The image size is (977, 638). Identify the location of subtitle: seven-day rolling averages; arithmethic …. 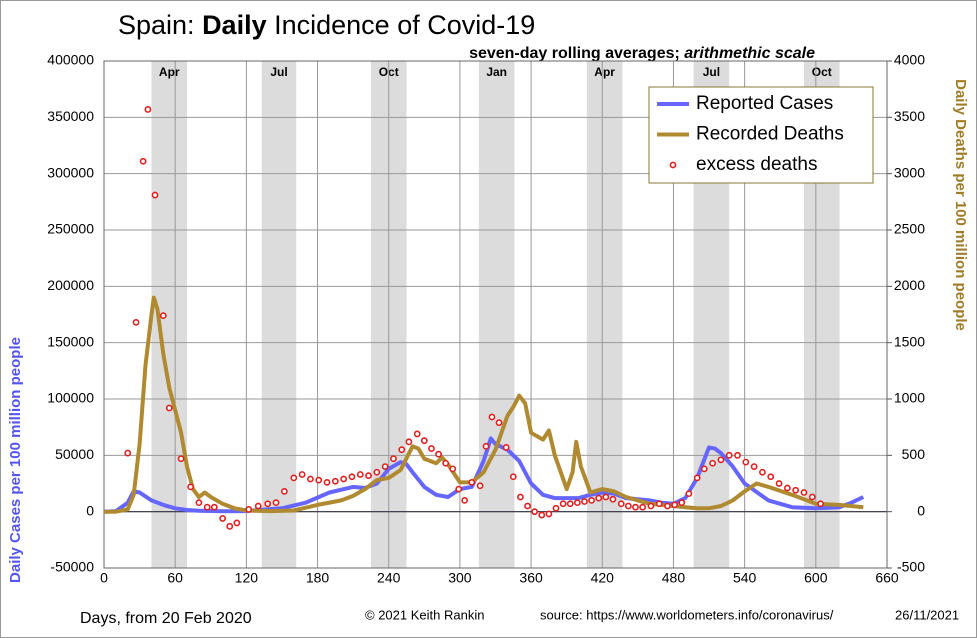
(642, 53).